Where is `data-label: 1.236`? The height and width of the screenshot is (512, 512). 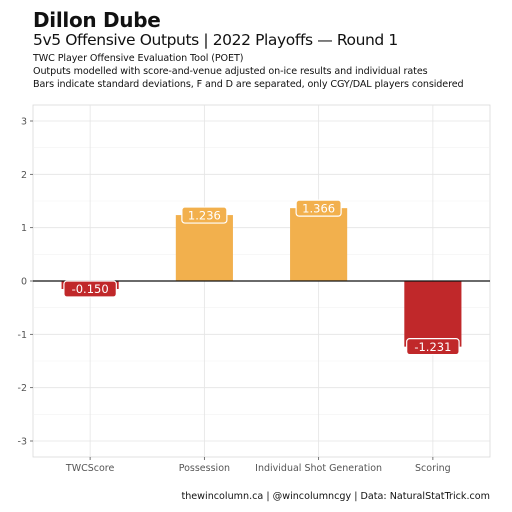
data-label: 1.236 is located at coordinates (204, 215).